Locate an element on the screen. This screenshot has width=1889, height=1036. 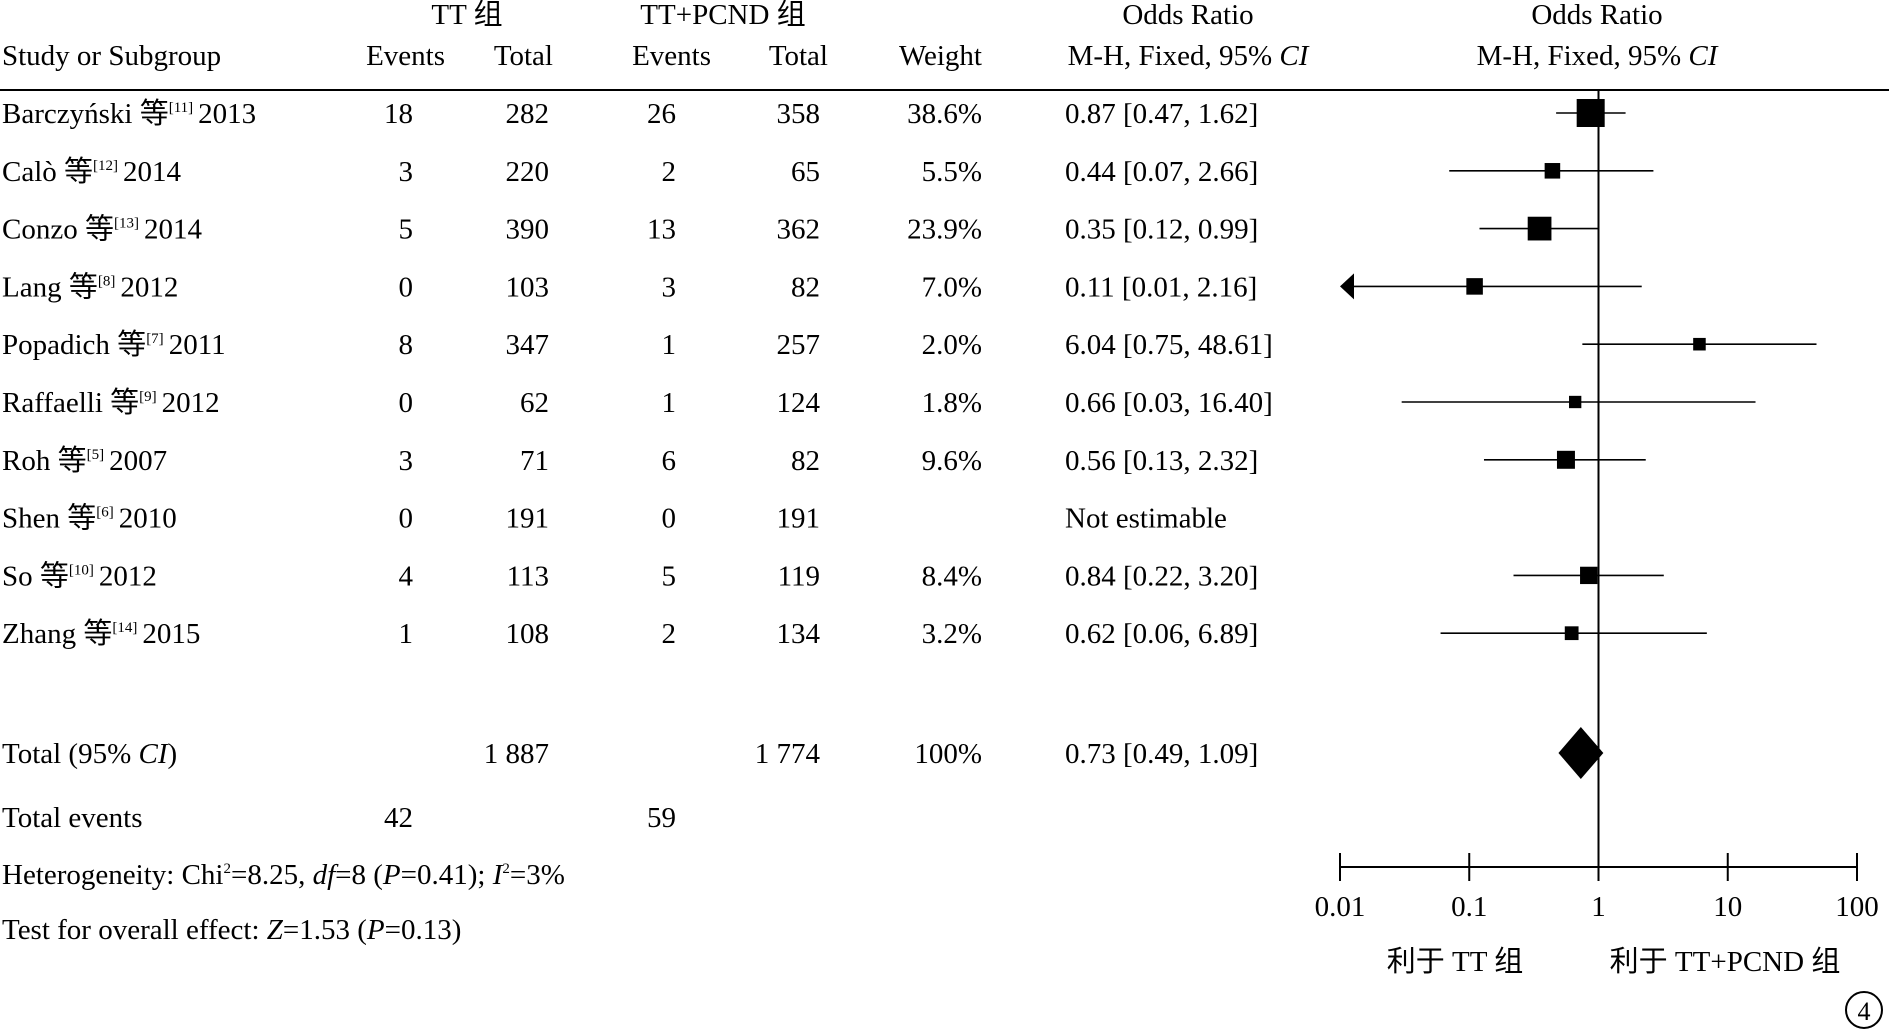
total-weight: 100% is located at coordinates (948, 754).